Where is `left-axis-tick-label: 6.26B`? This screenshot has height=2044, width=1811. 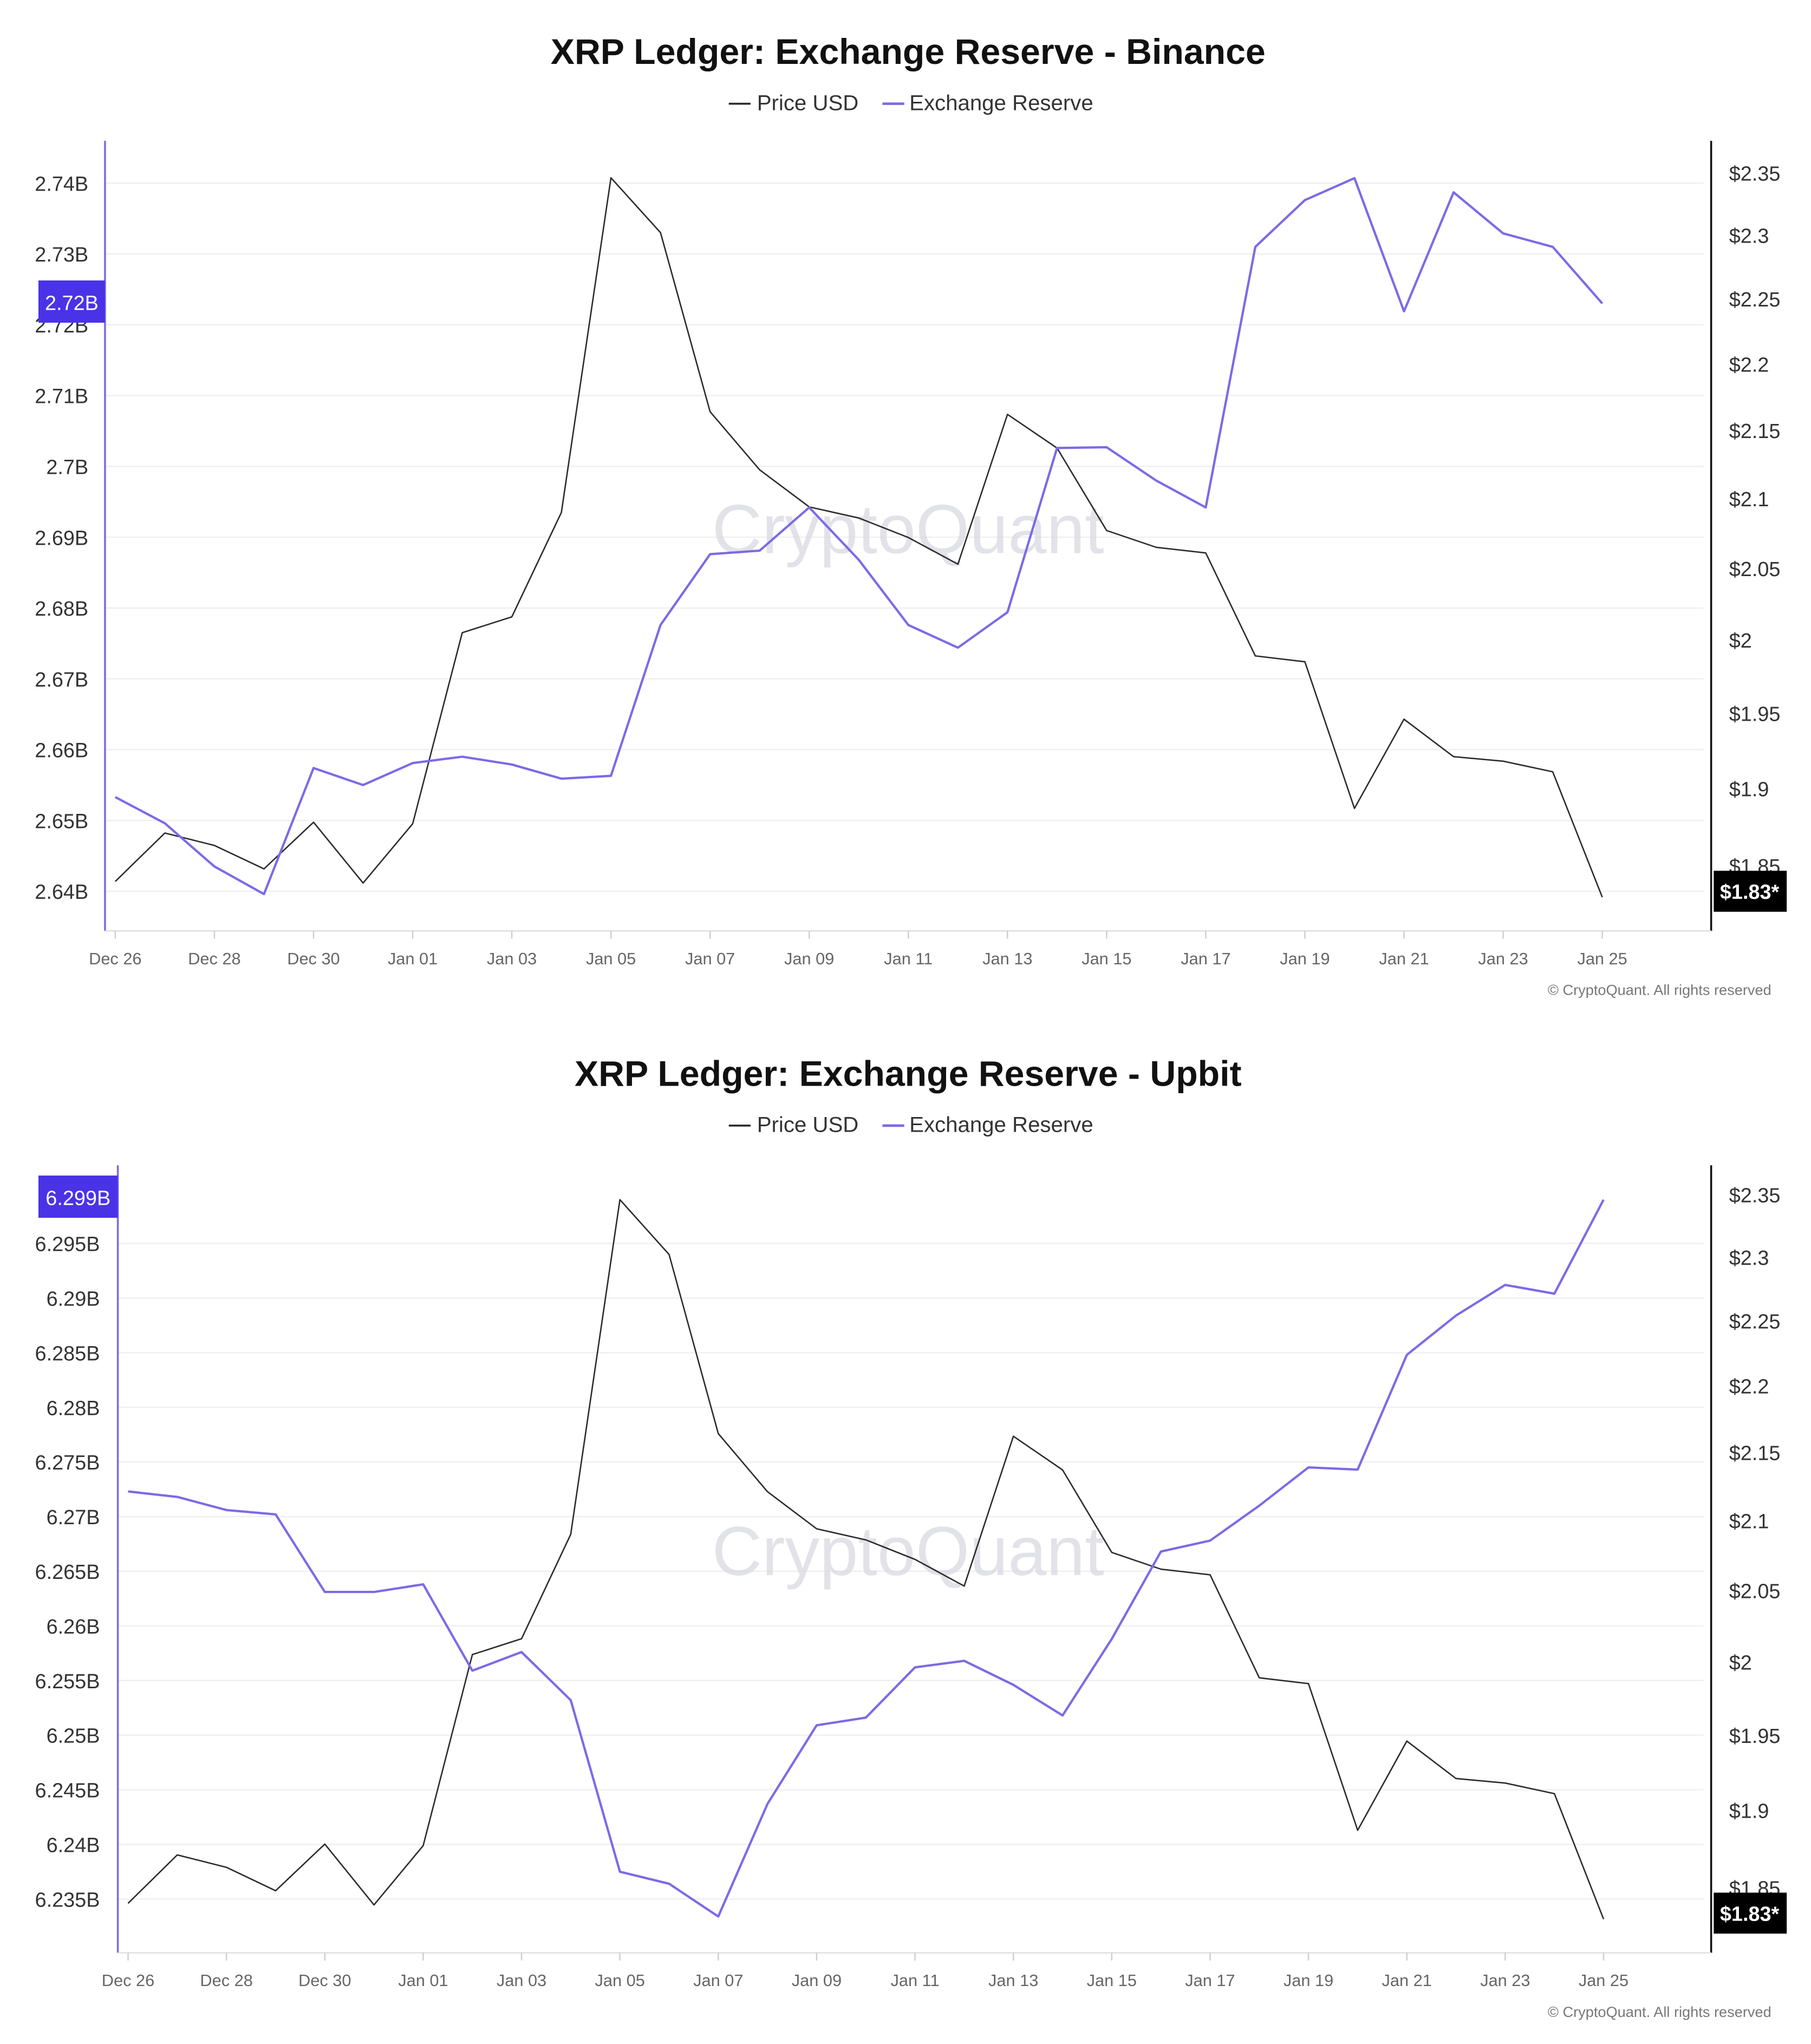 left-axis-tick-label: 6.26B is located at coordinates (73, 1627).